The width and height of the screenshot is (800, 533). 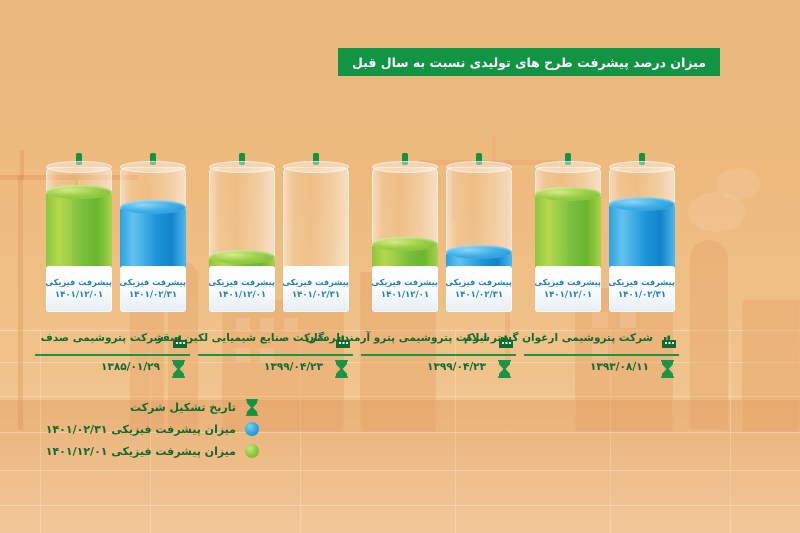 I want to click on bar-base-label-blue-2: پیشرفت فیزیکی ۱۴۰۱/۰۲/۳۱, so click(x=478, y=289).